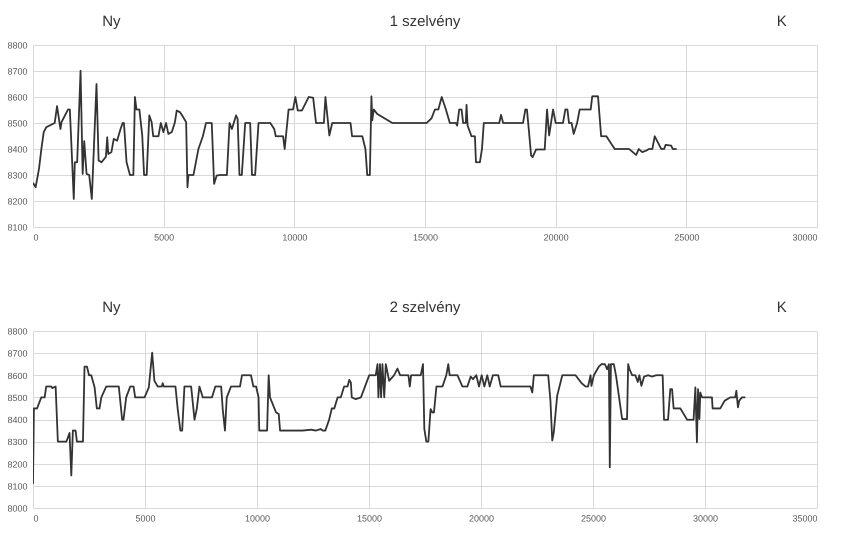 This screenshot has height=545, width=854. What do you see at coordinates (425, 21) in the screenshot?
I see `chart-title: 1 szelvény` at bounding box center [425, 21].